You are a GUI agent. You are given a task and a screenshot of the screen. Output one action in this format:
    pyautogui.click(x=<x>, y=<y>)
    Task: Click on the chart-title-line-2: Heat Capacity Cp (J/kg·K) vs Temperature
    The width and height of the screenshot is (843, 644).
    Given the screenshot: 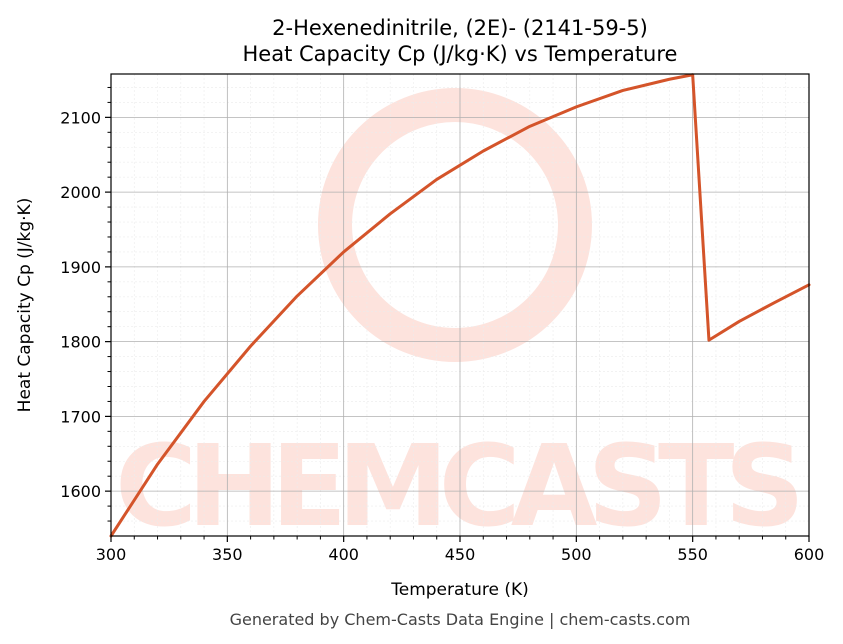 What is the action you would take?
    pyautogui.click(x=460, y=54)
    